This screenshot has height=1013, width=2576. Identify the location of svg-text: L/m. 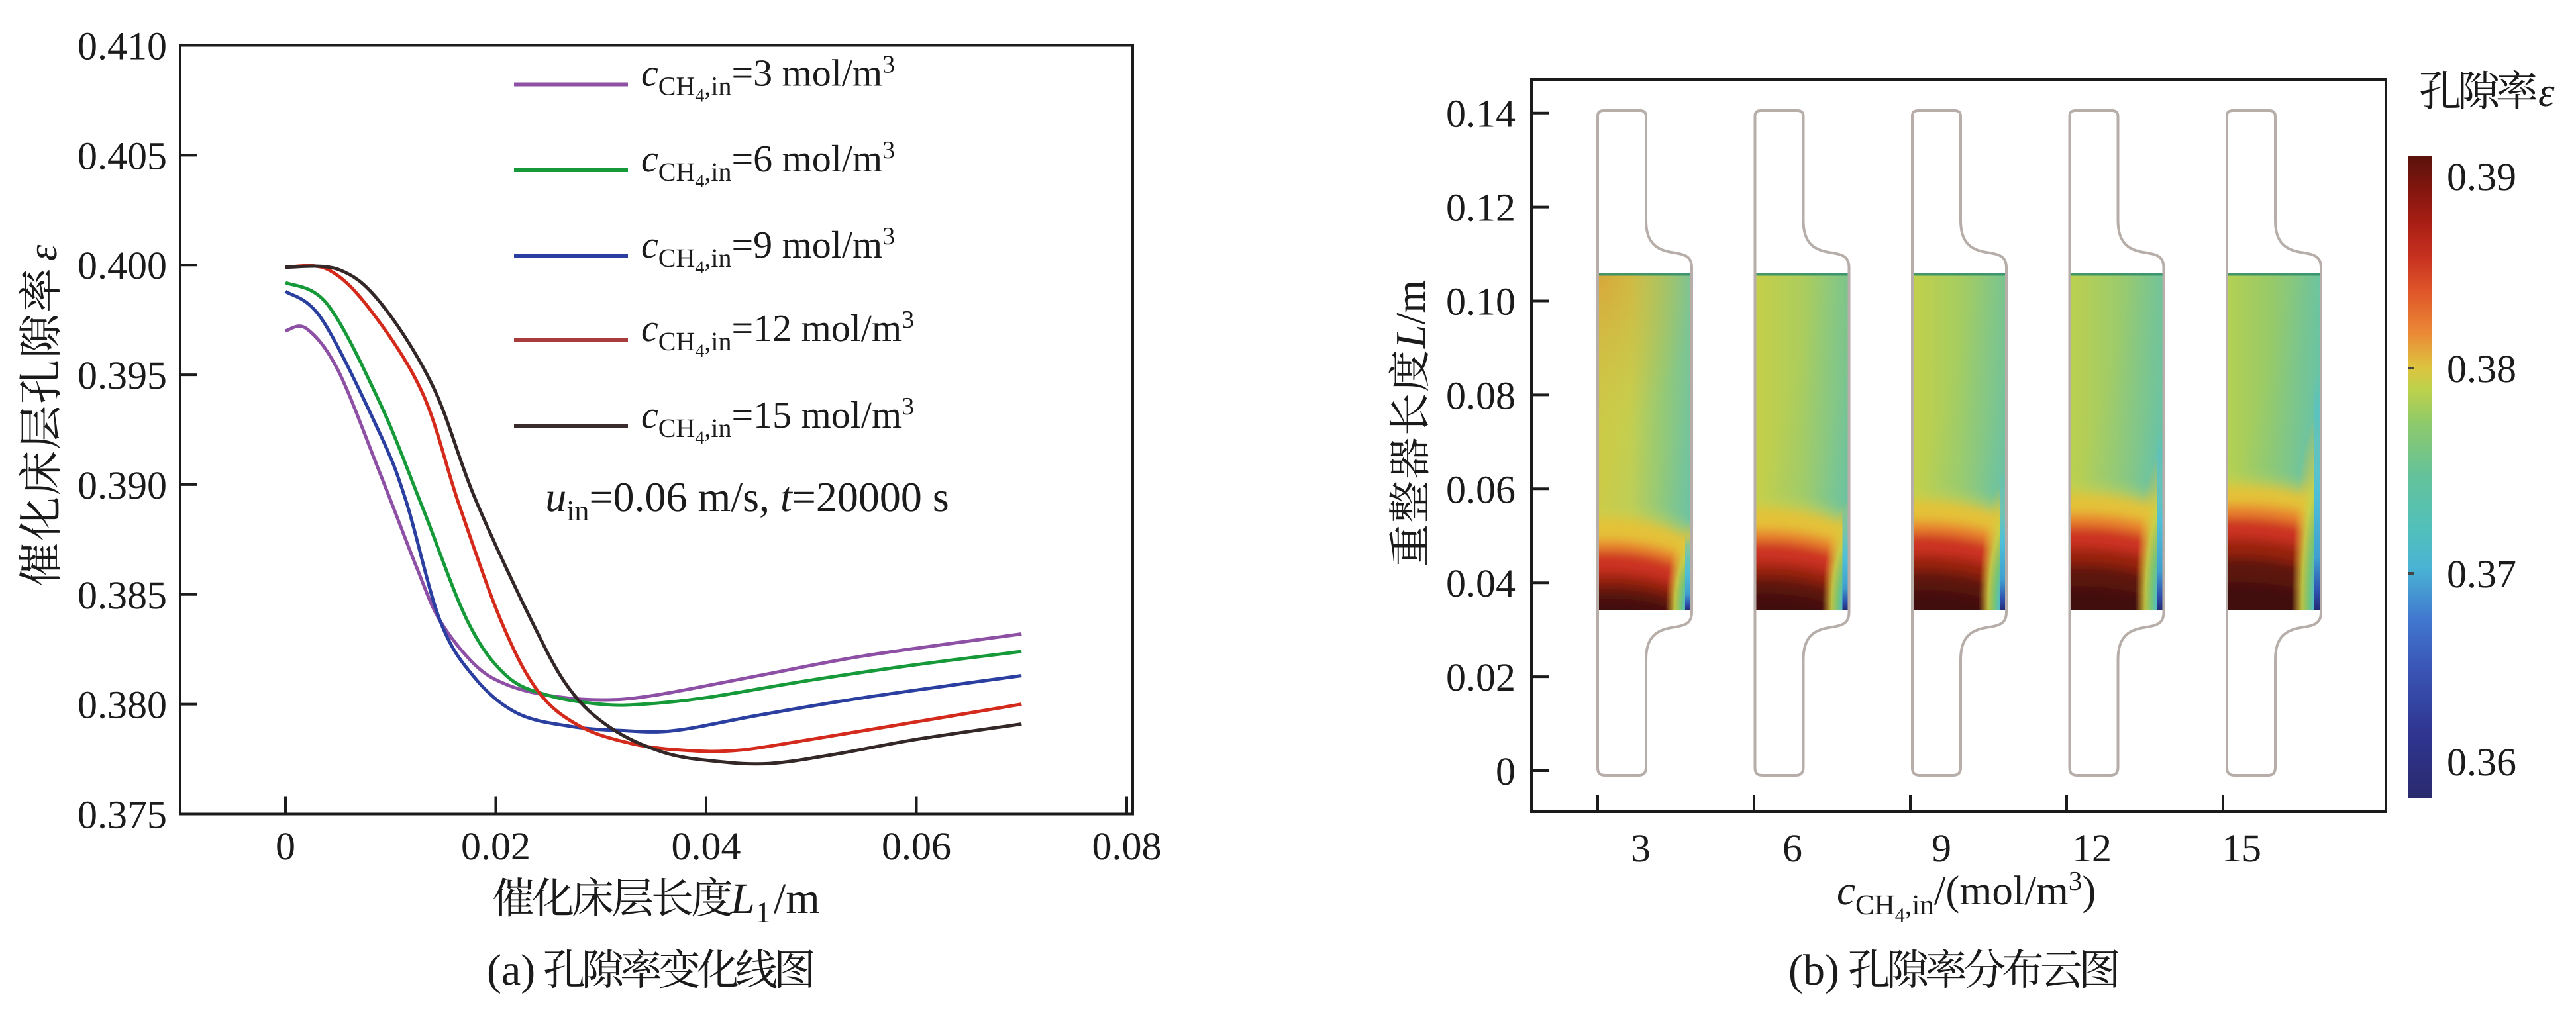
(1410, 314).